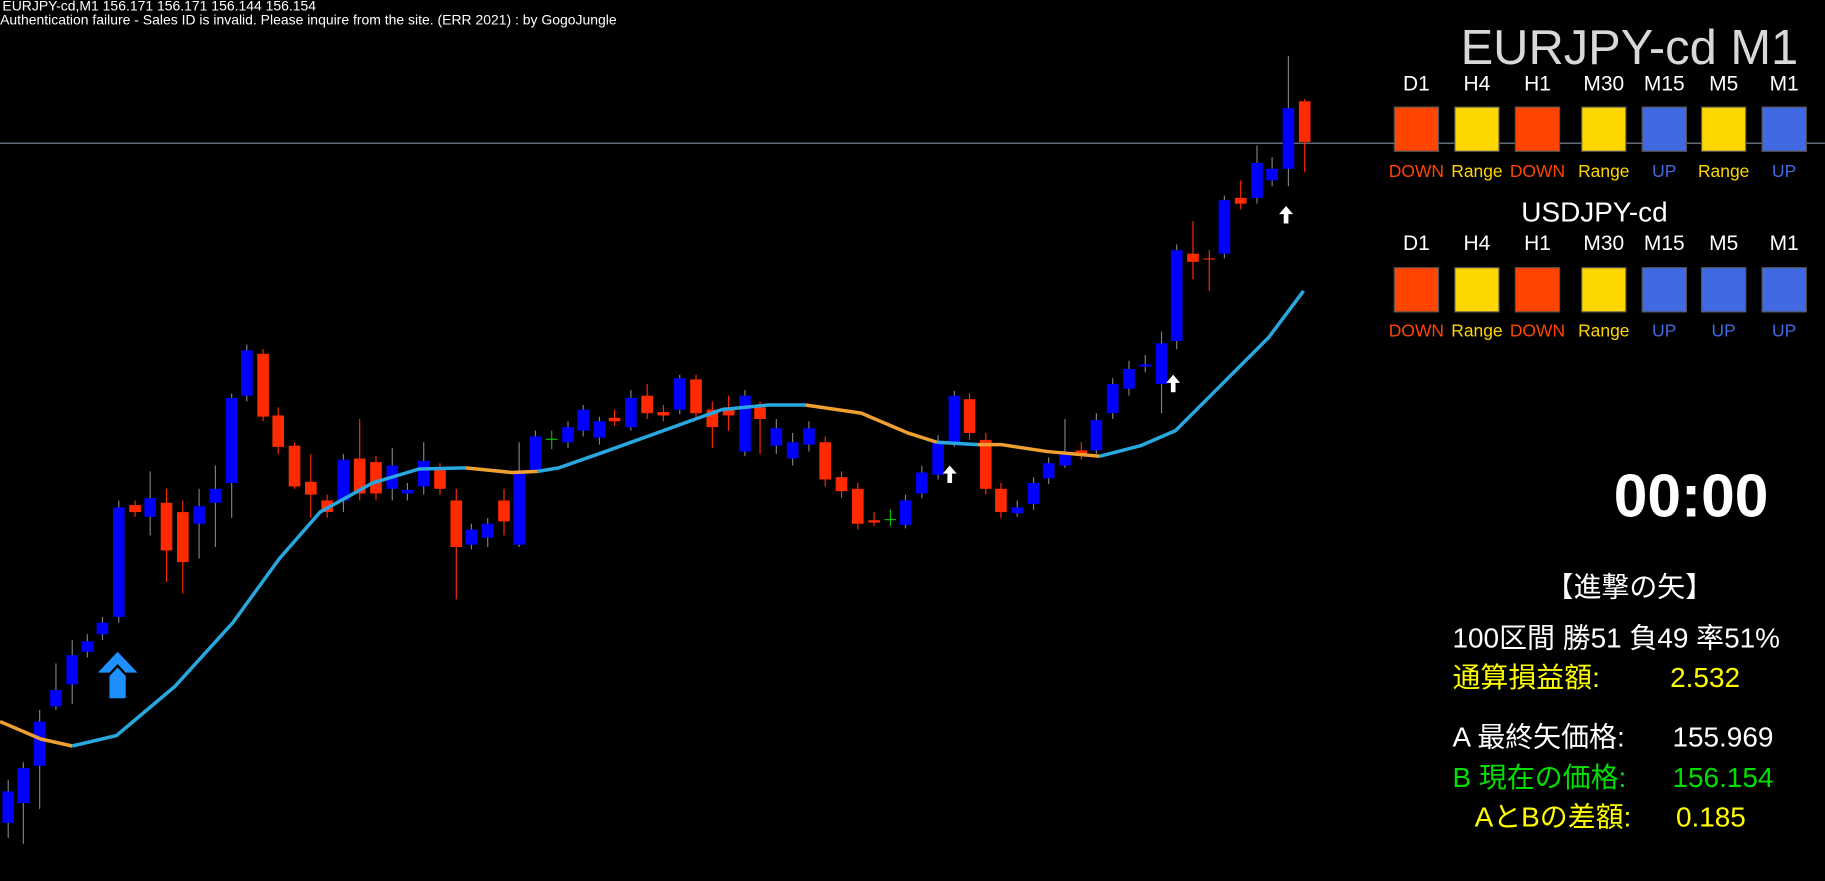 The width and height of the screenshot is (1825, 881). What do you see at coordinates (1594, 212) in the screenshot?
I see `panel-title: USDJPY-cd` at bounding box center [1594, 212].